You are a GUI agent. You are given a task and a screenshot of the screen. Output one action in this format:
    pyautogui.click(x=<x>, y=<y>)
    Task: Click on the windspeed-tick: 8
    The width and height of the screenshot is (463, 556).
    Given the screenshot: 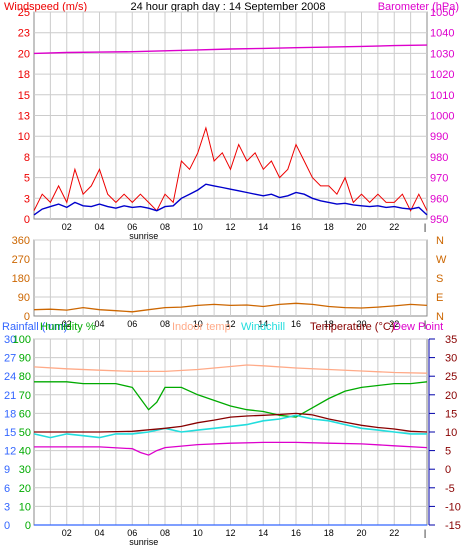 What is the action you would take?
    pyautogui.click(x=27, y=158)
    